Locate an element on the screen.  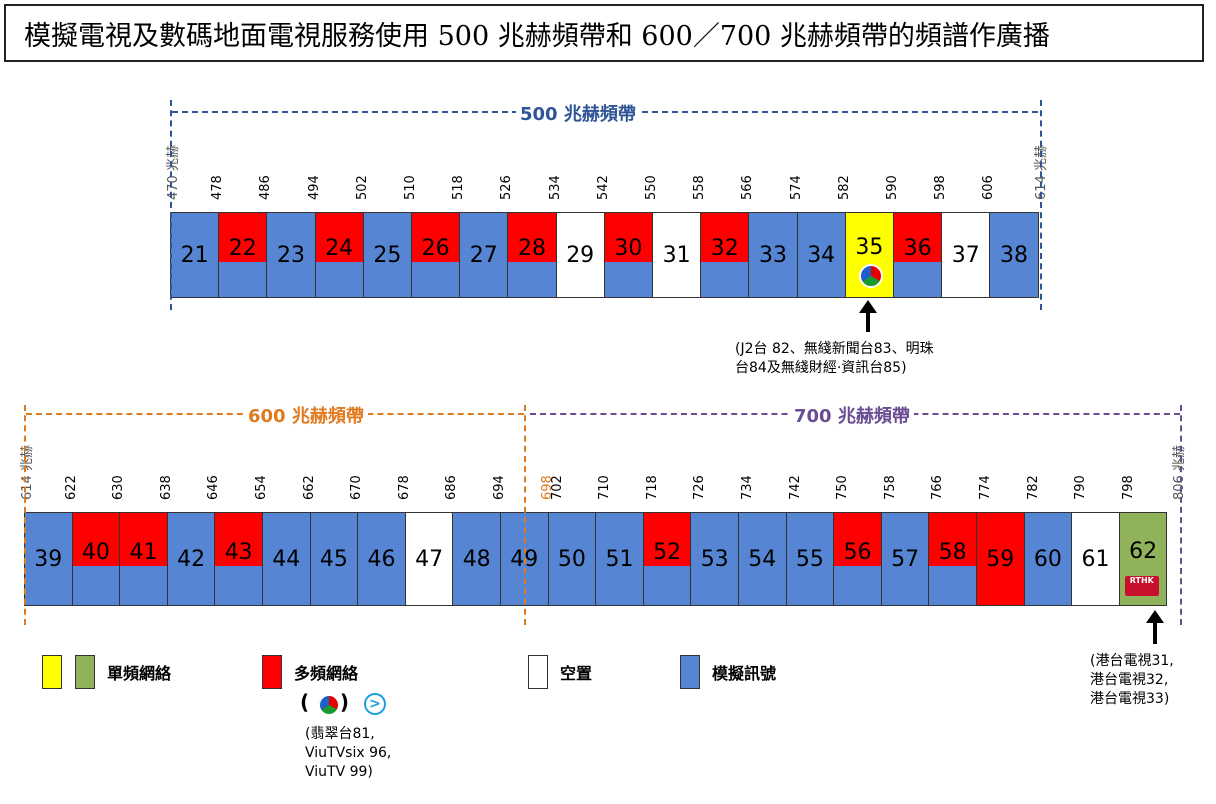
channel-53: 53 is located at coordinates (714, 559).